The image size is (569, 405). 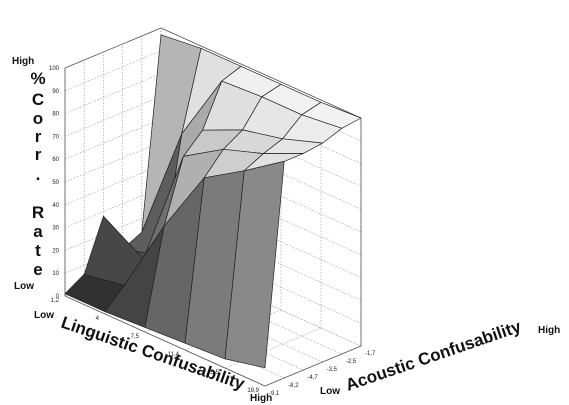 I want to click on z-label-char: e, so click(x=37, y=269).